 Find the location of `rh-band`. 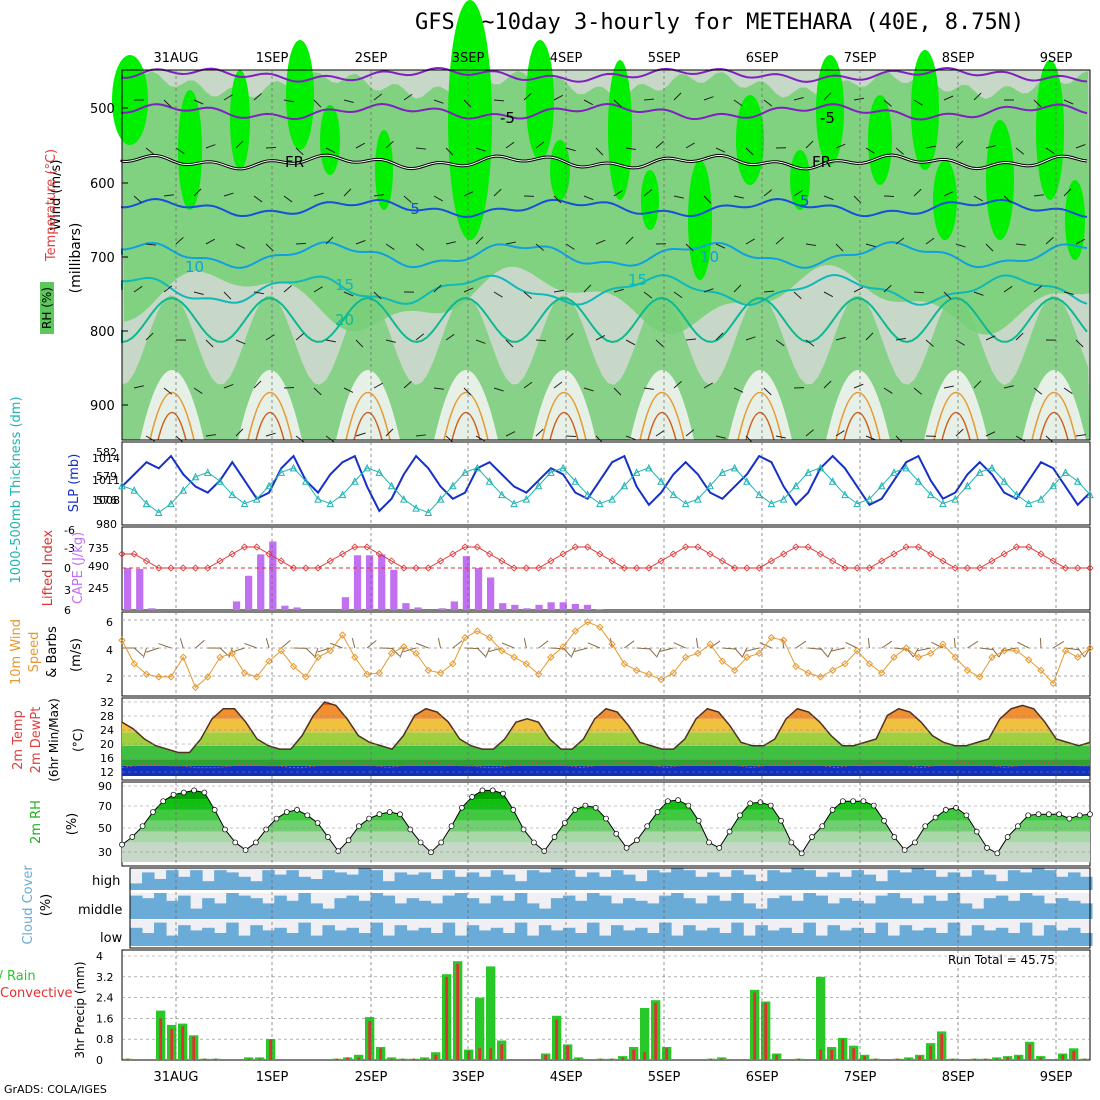

rh-band is located at coordinates (606, 837).